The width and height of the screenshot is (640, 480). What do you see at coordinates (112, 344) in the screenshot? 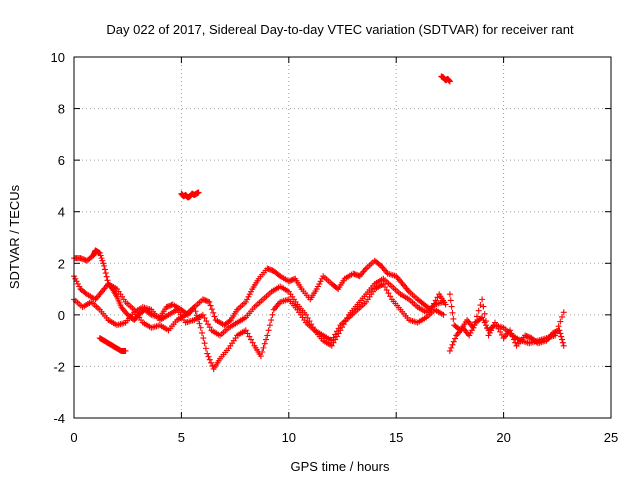
I see `series-D` at bounding box center [112, 344].